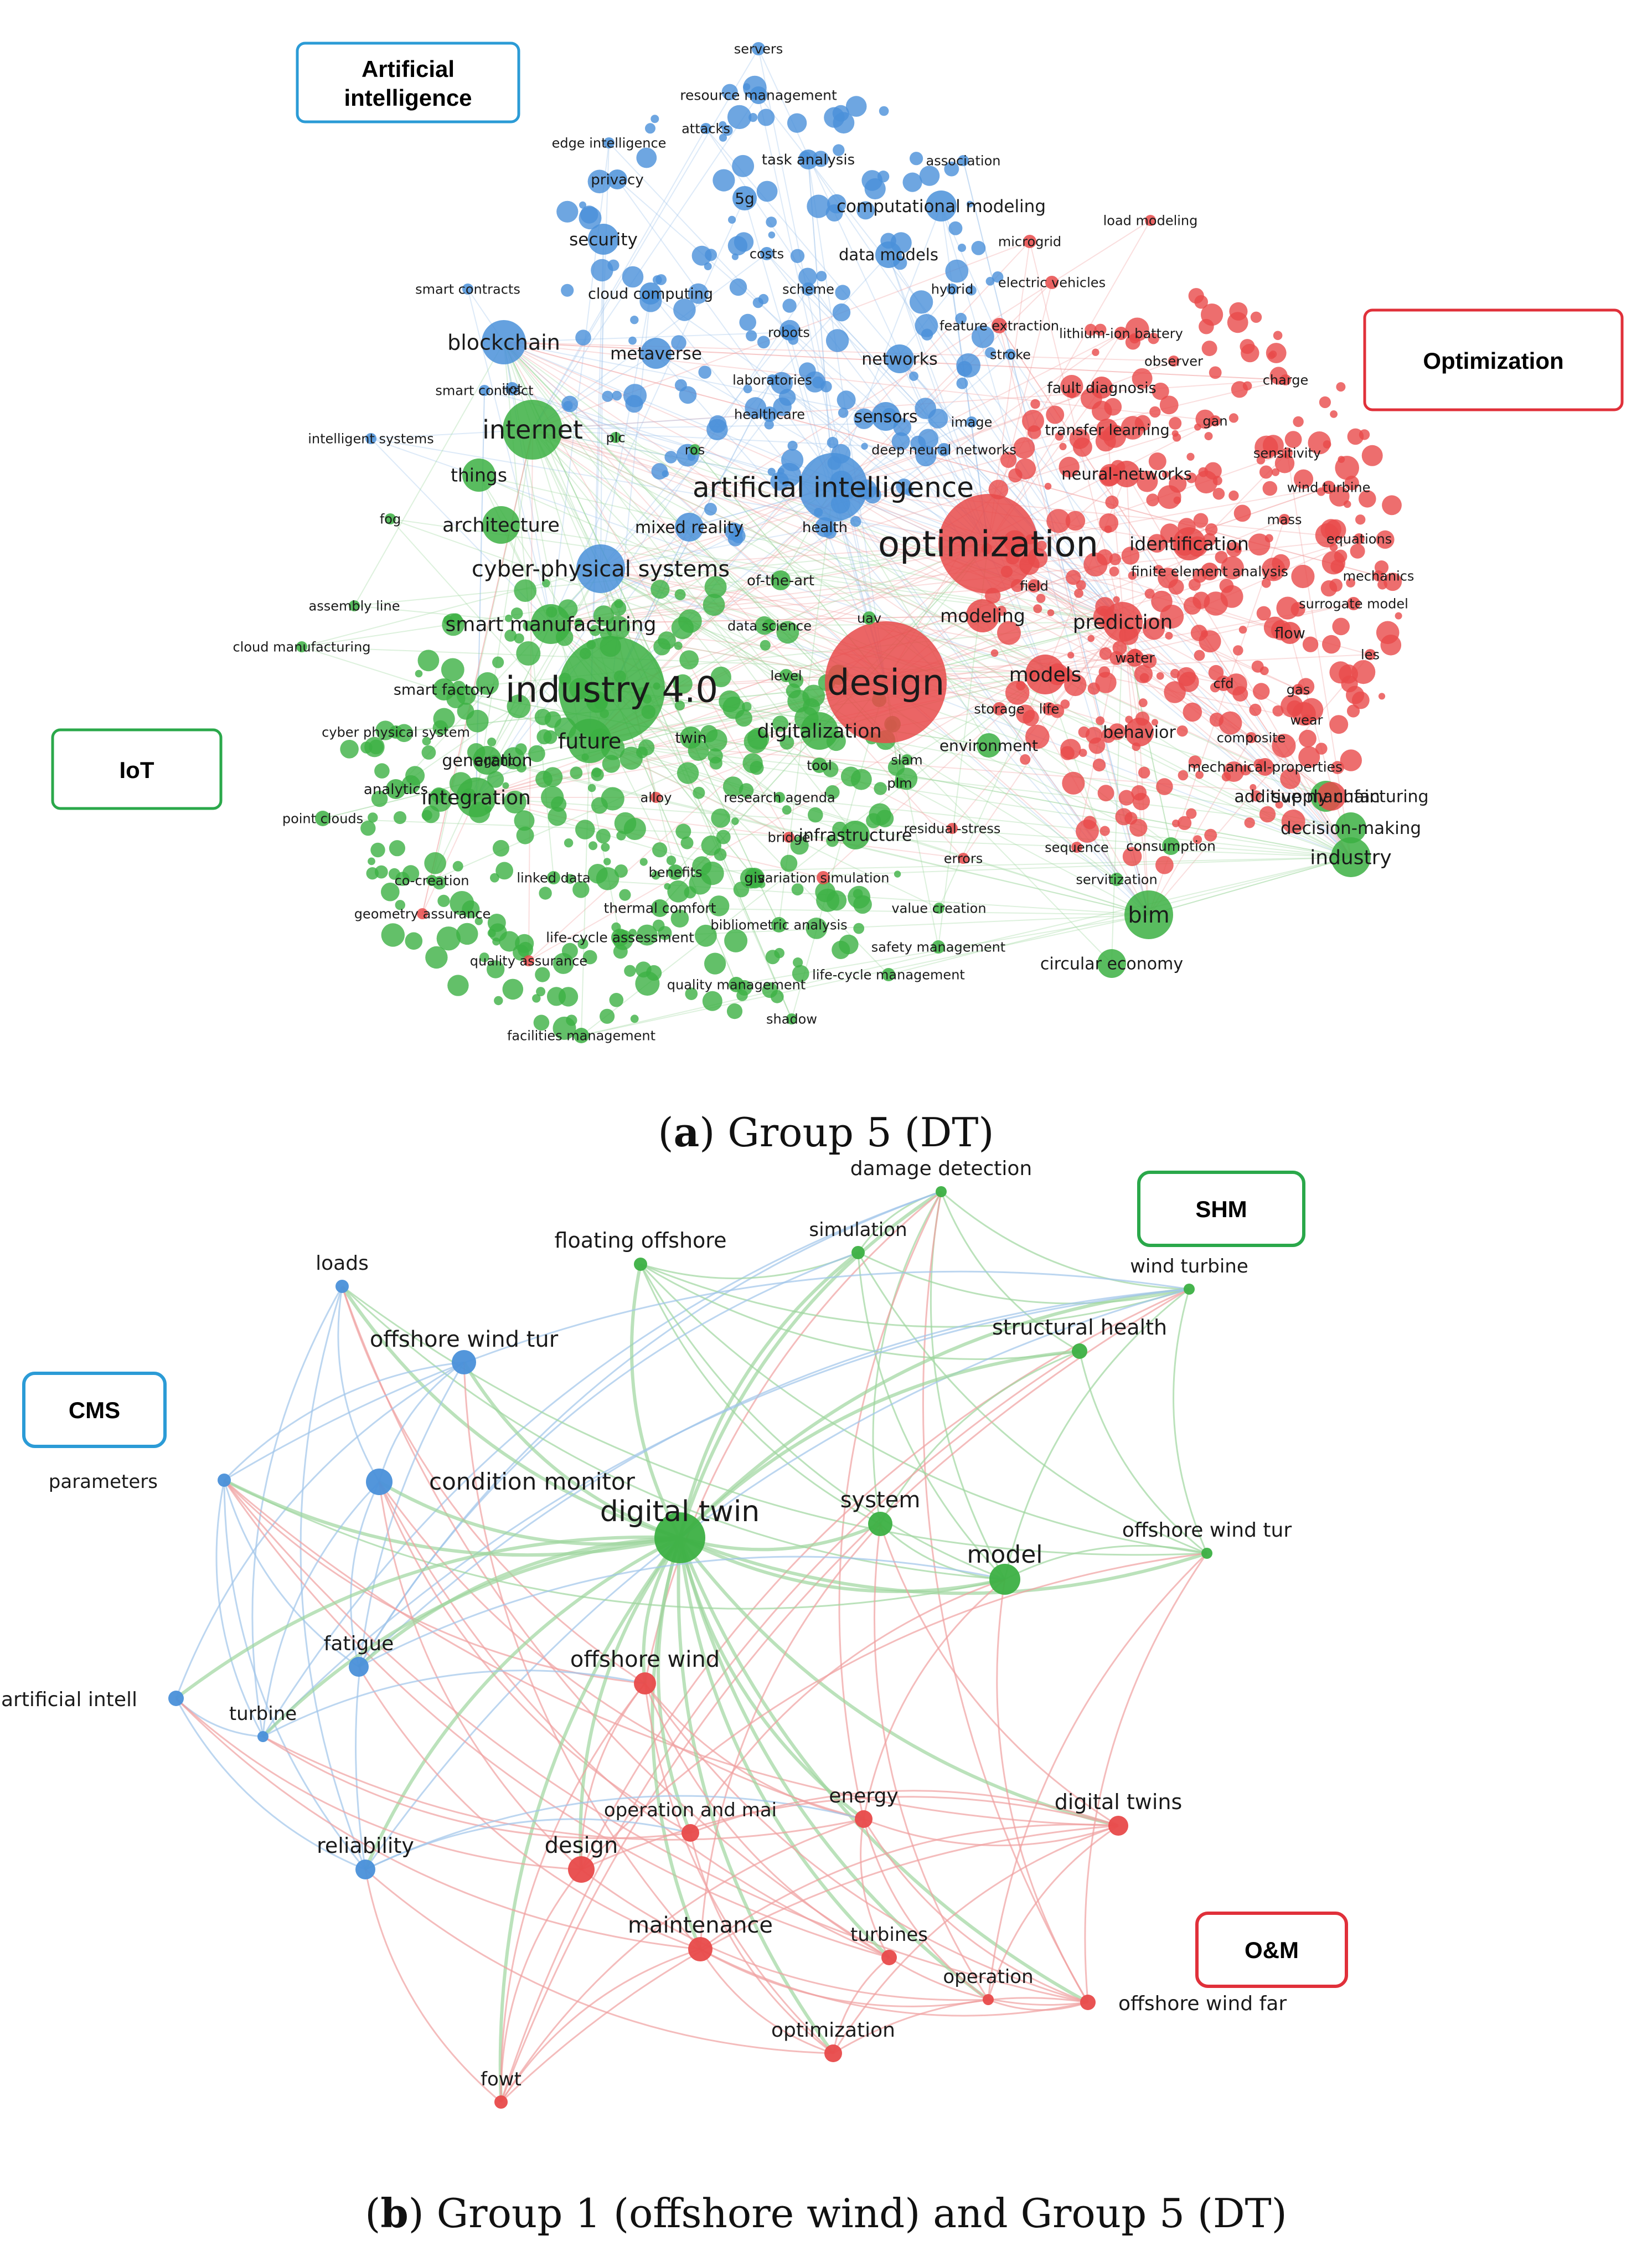  What do you see at coordinates (476, 797) in the screenshot?
I see `node-integration` at bounding box center [476, 797].